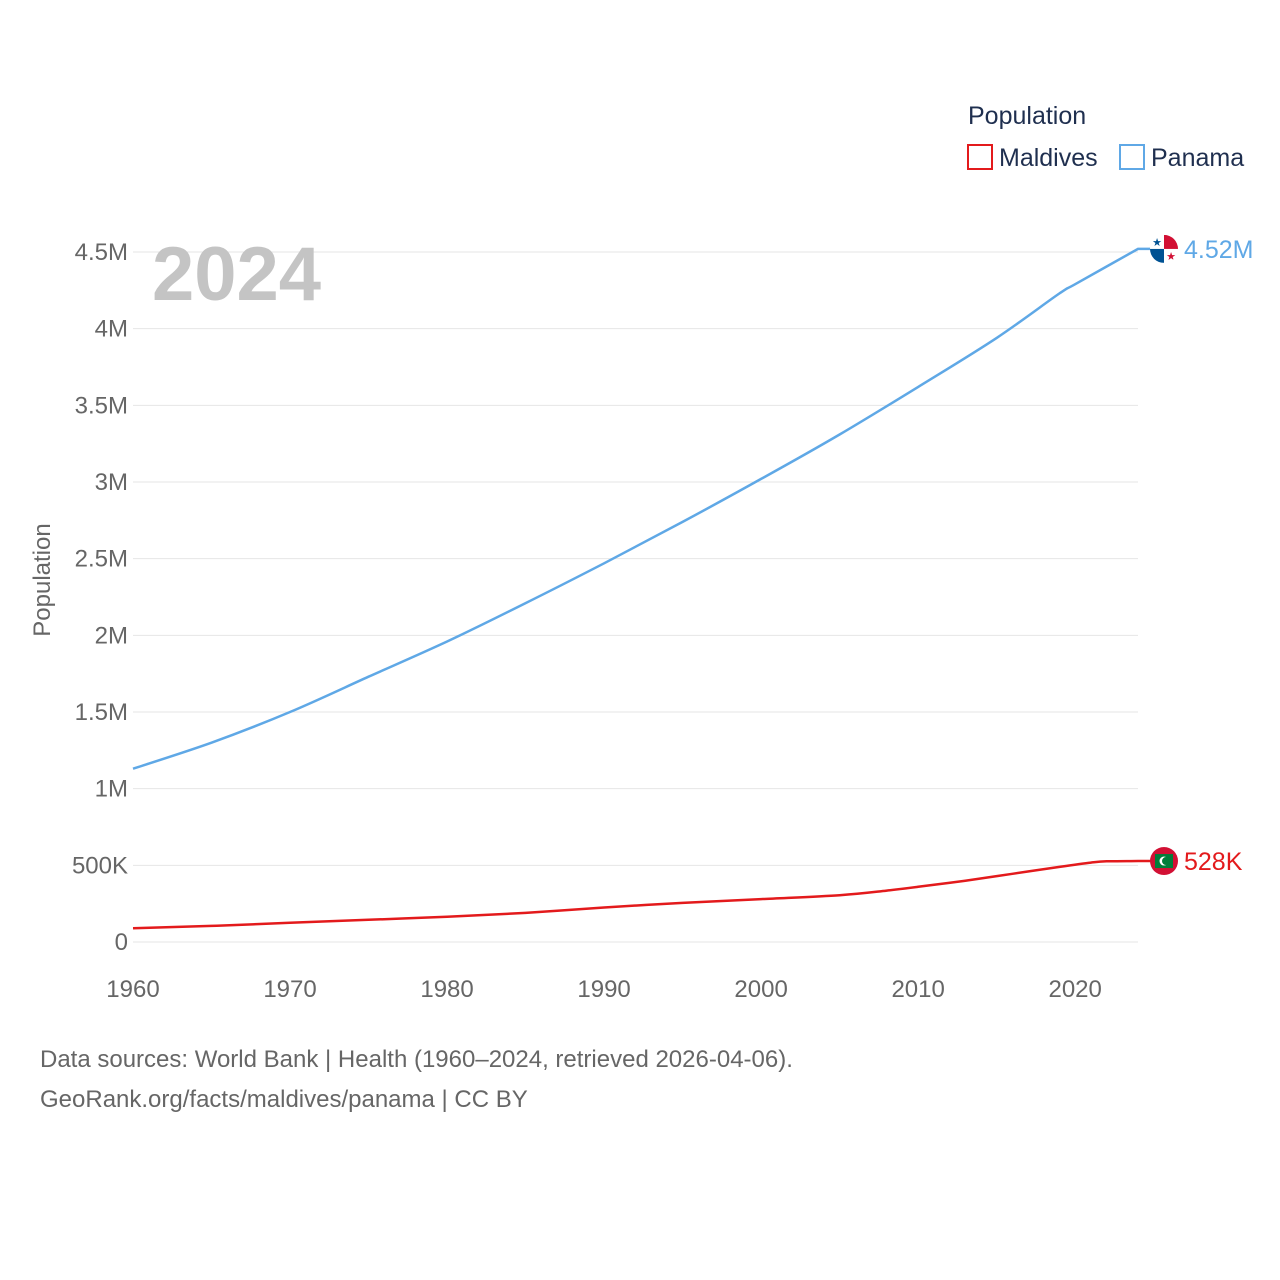  What do you see at coordinates (111, 635) in the screenshot?
I see `y-tick-label: 2M` at bounding box center [111, 635].